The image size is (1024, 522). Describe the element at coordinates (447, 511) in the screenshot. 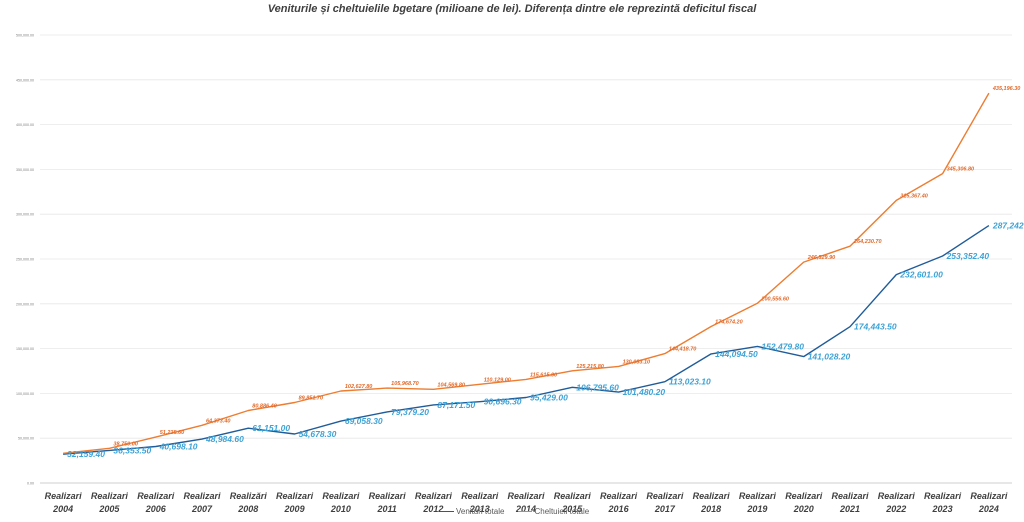

I see `legend-swatch-venituri` at that location.